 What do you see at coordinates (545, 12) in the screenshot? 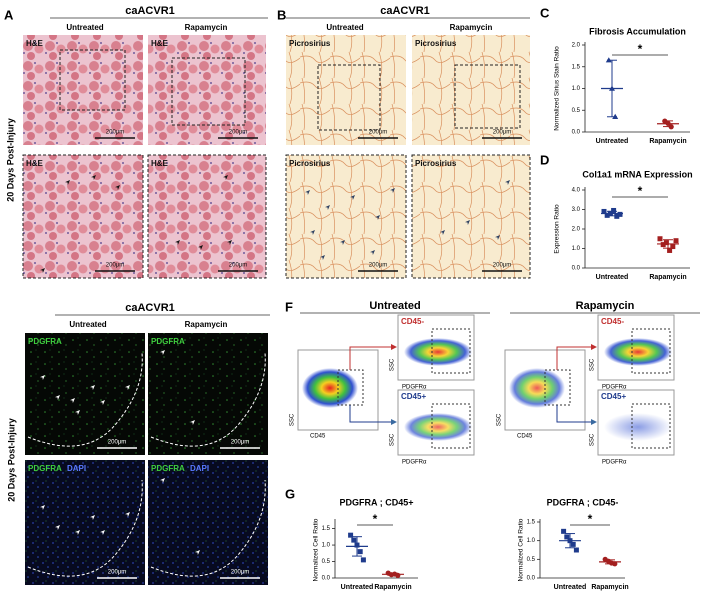
I see `panel-letter: C` at bounding box center [545, 12].